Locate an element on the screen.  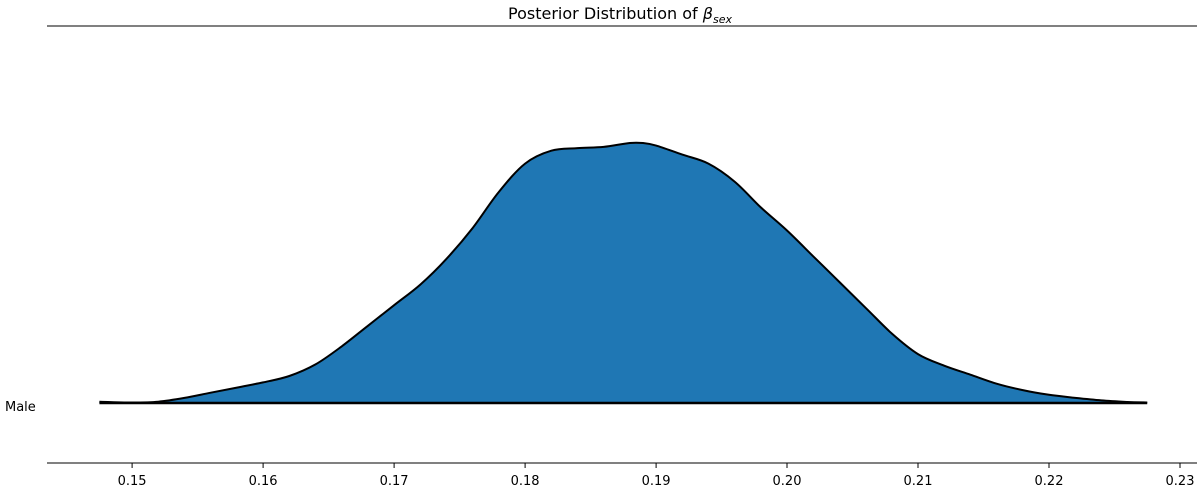
x-tick-label: 0.15 is located at coordinates (132, 481).